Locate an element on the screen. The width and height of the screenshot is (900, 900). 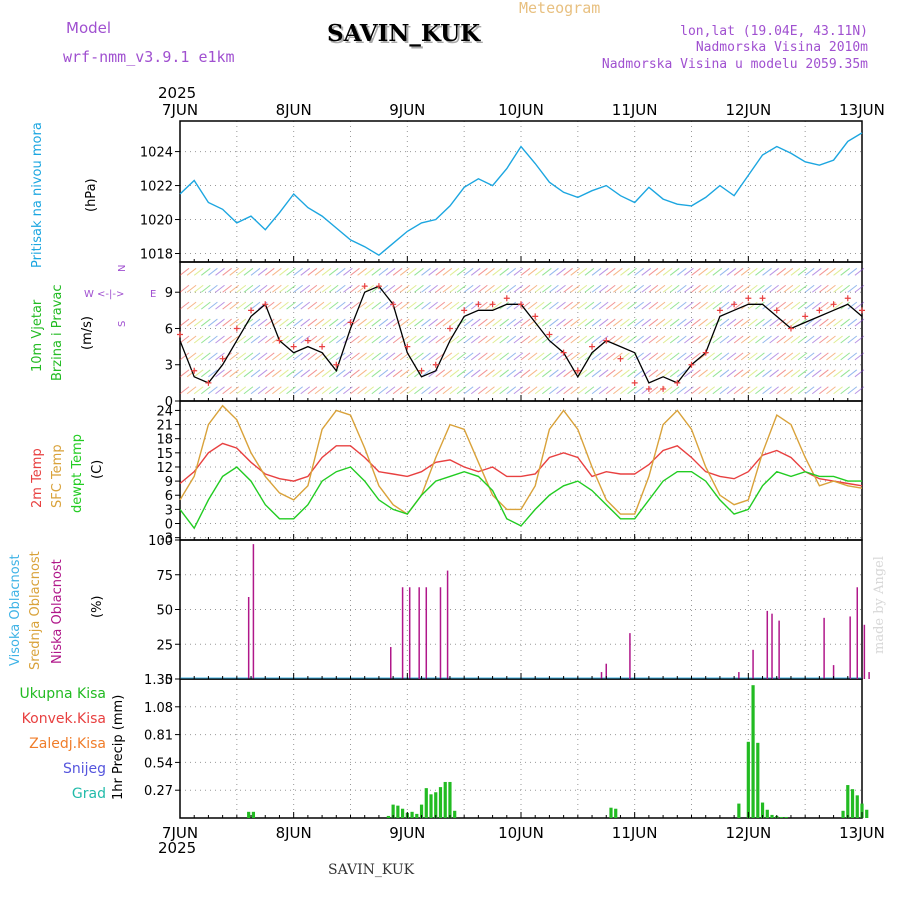
bottom-date-label: 9JUN is located at coordinates (407, 833).